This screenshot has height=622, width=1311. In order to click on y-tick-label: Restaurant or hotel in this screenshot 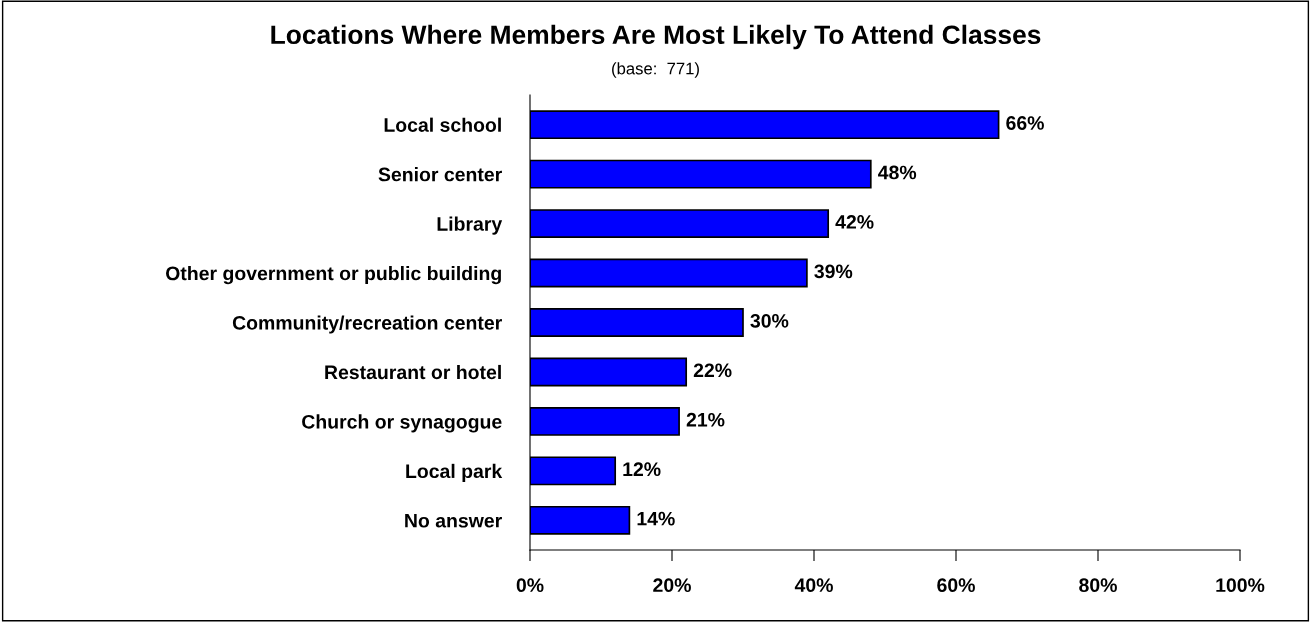, I will do `click(413, 372)`.